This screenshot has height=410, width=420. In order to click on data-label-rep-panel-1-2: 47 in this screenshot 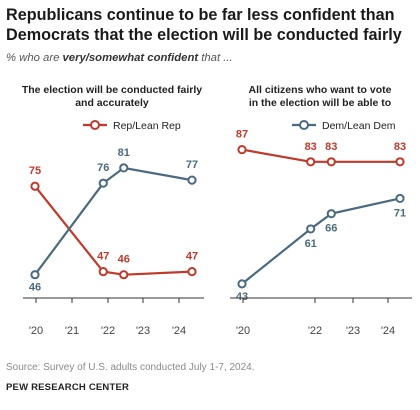, I will do `click(103, 257)`.